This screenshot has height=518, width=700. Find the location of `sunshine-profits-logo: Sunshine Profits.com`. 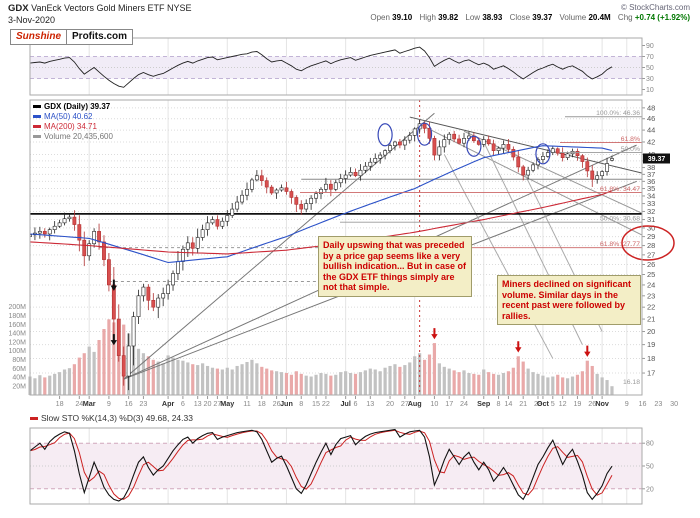

sunshine-profits-logo: Sunshine Profits.com is located at coordinates (72, 37).